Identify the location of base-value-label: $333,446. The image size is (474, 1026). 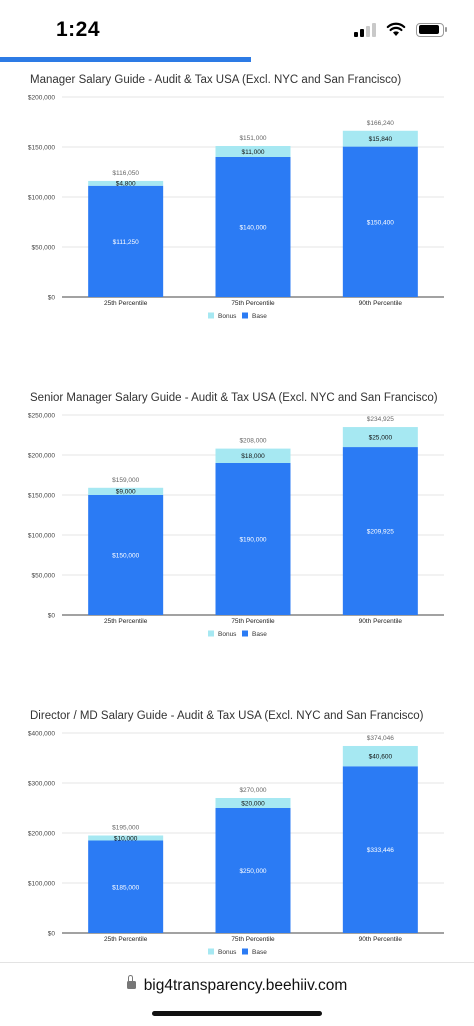
(380, 850).